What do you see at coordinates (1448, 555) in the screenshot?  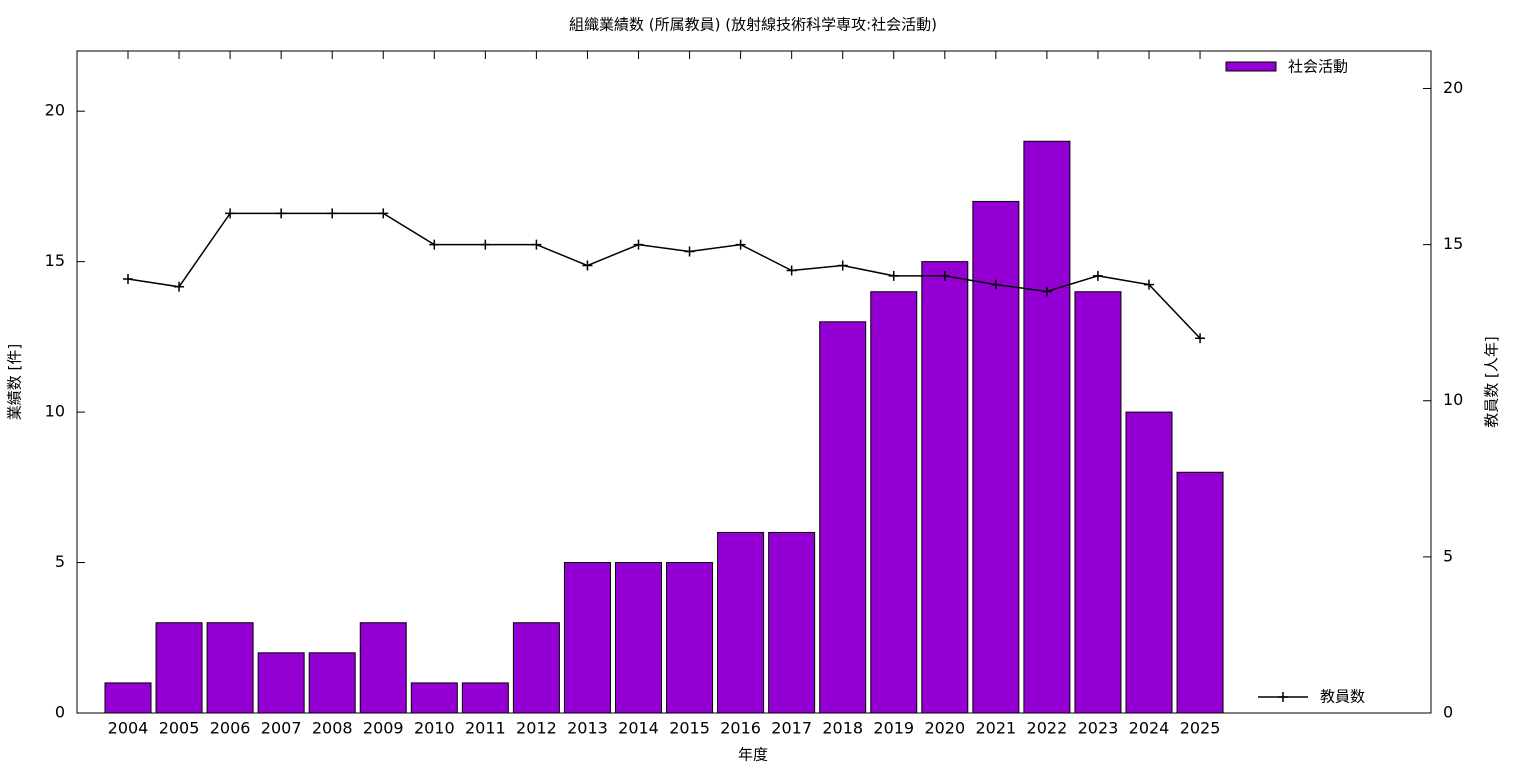 I see `y2-tick-label: 5` at bounding box center [1448, 555].